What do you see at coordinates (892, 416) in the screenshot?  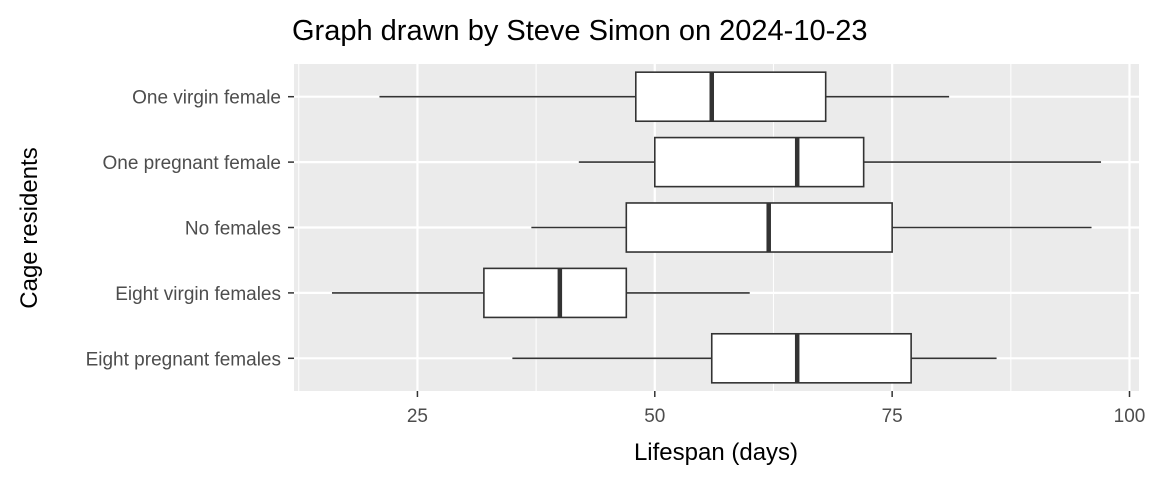 I see `x-tick-label: 75` at bounding box center [892, 416].